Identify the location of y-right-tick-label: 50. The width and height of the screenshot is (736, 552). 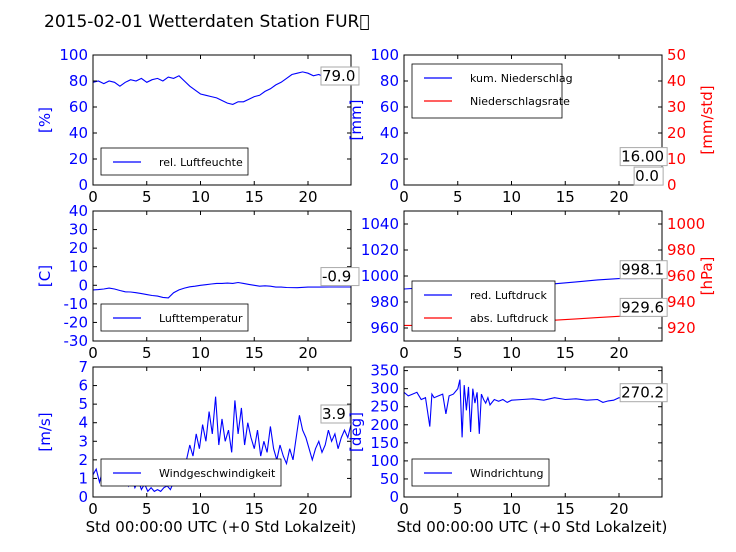
(676, 55).